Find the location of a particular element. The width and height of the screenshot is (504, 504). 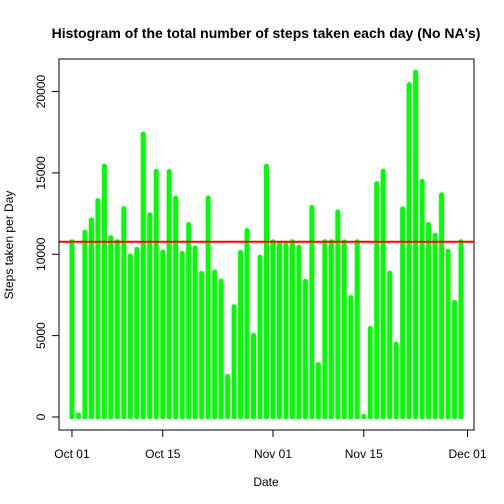

y-tick-label: 15000 is located at coordinates (41, 173).